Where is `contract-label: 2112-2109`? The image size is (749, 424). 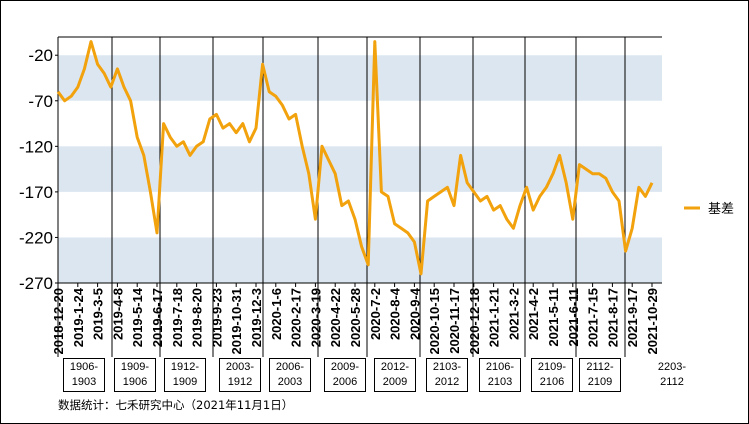 contract-label: 2112-2109 is located at coordinates (600, 375).